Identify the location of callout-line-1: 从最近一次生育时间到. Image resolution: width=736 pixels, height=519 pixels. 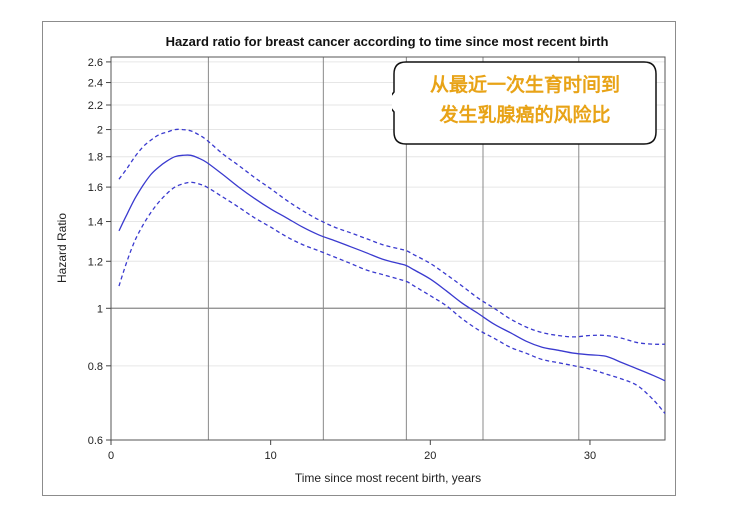
(524, 85).